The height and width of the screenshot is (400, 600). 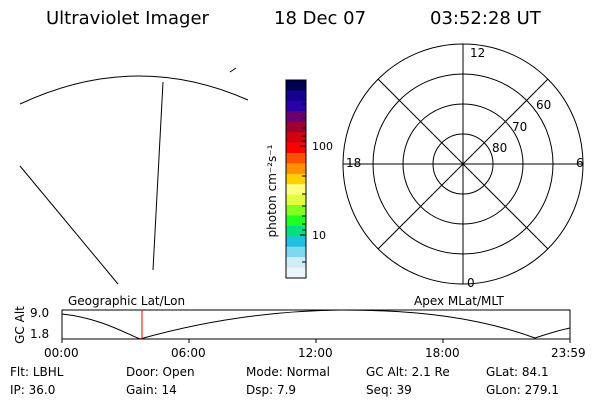 I want to click on color-scale-frame, so click(x=296, y=179).